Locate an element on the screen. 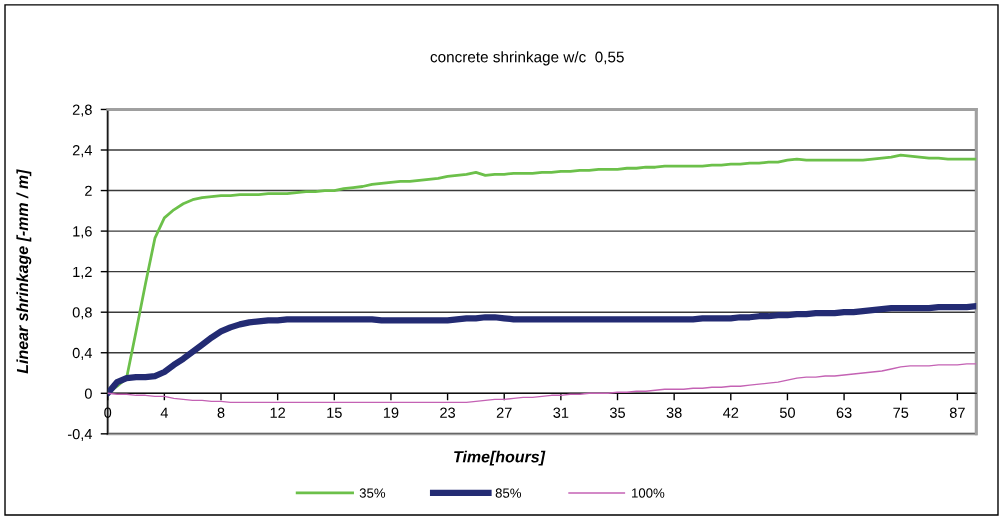 The width and height of the screenshot is (1002, 520). y-tick-label: -0,4 is located at coordinates (80, 434).